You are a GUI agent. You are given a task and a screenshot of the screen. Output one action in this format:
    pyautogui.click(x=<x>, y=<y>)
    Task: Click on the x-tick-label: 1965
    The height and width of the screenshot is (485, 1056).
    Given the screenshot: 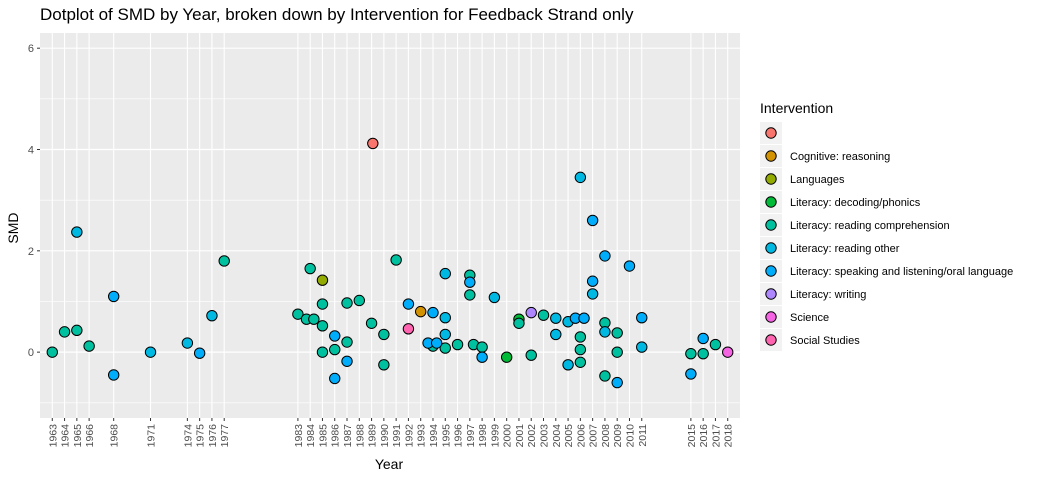 What is the action you would take?
    pyautogui.click(x=78, y=436)
    